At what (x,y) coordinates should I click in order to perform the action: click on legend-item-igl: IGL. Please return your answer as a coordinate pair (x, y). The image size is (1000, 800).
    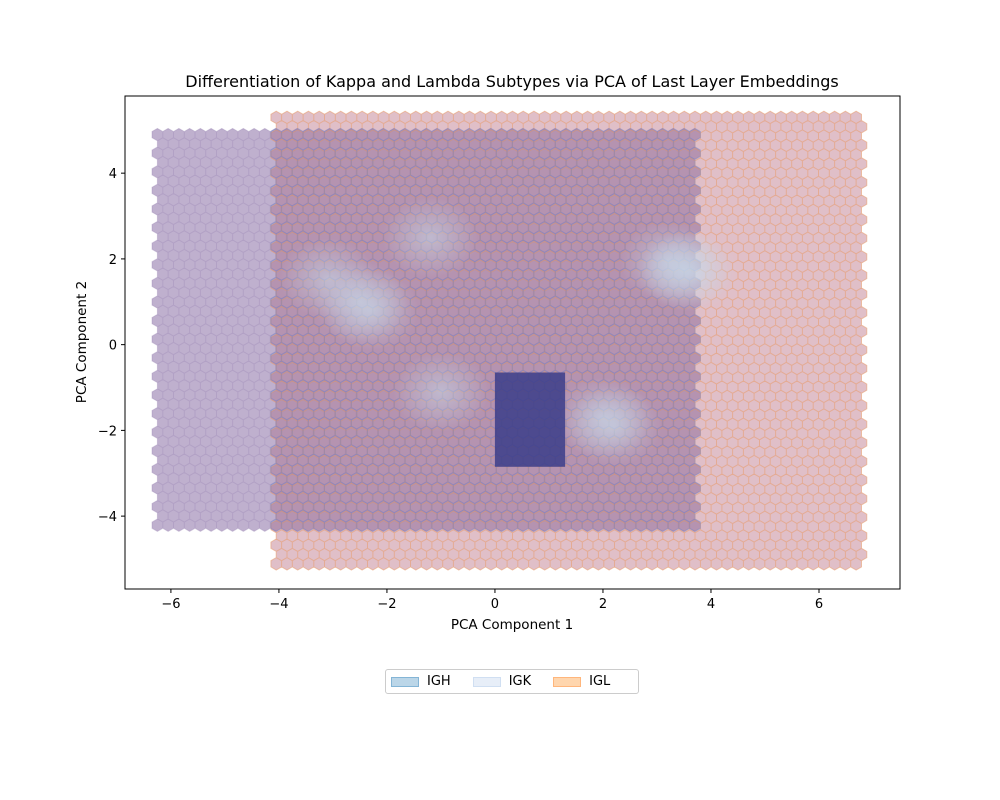
    Looking at the image, I should click on (581, 681).